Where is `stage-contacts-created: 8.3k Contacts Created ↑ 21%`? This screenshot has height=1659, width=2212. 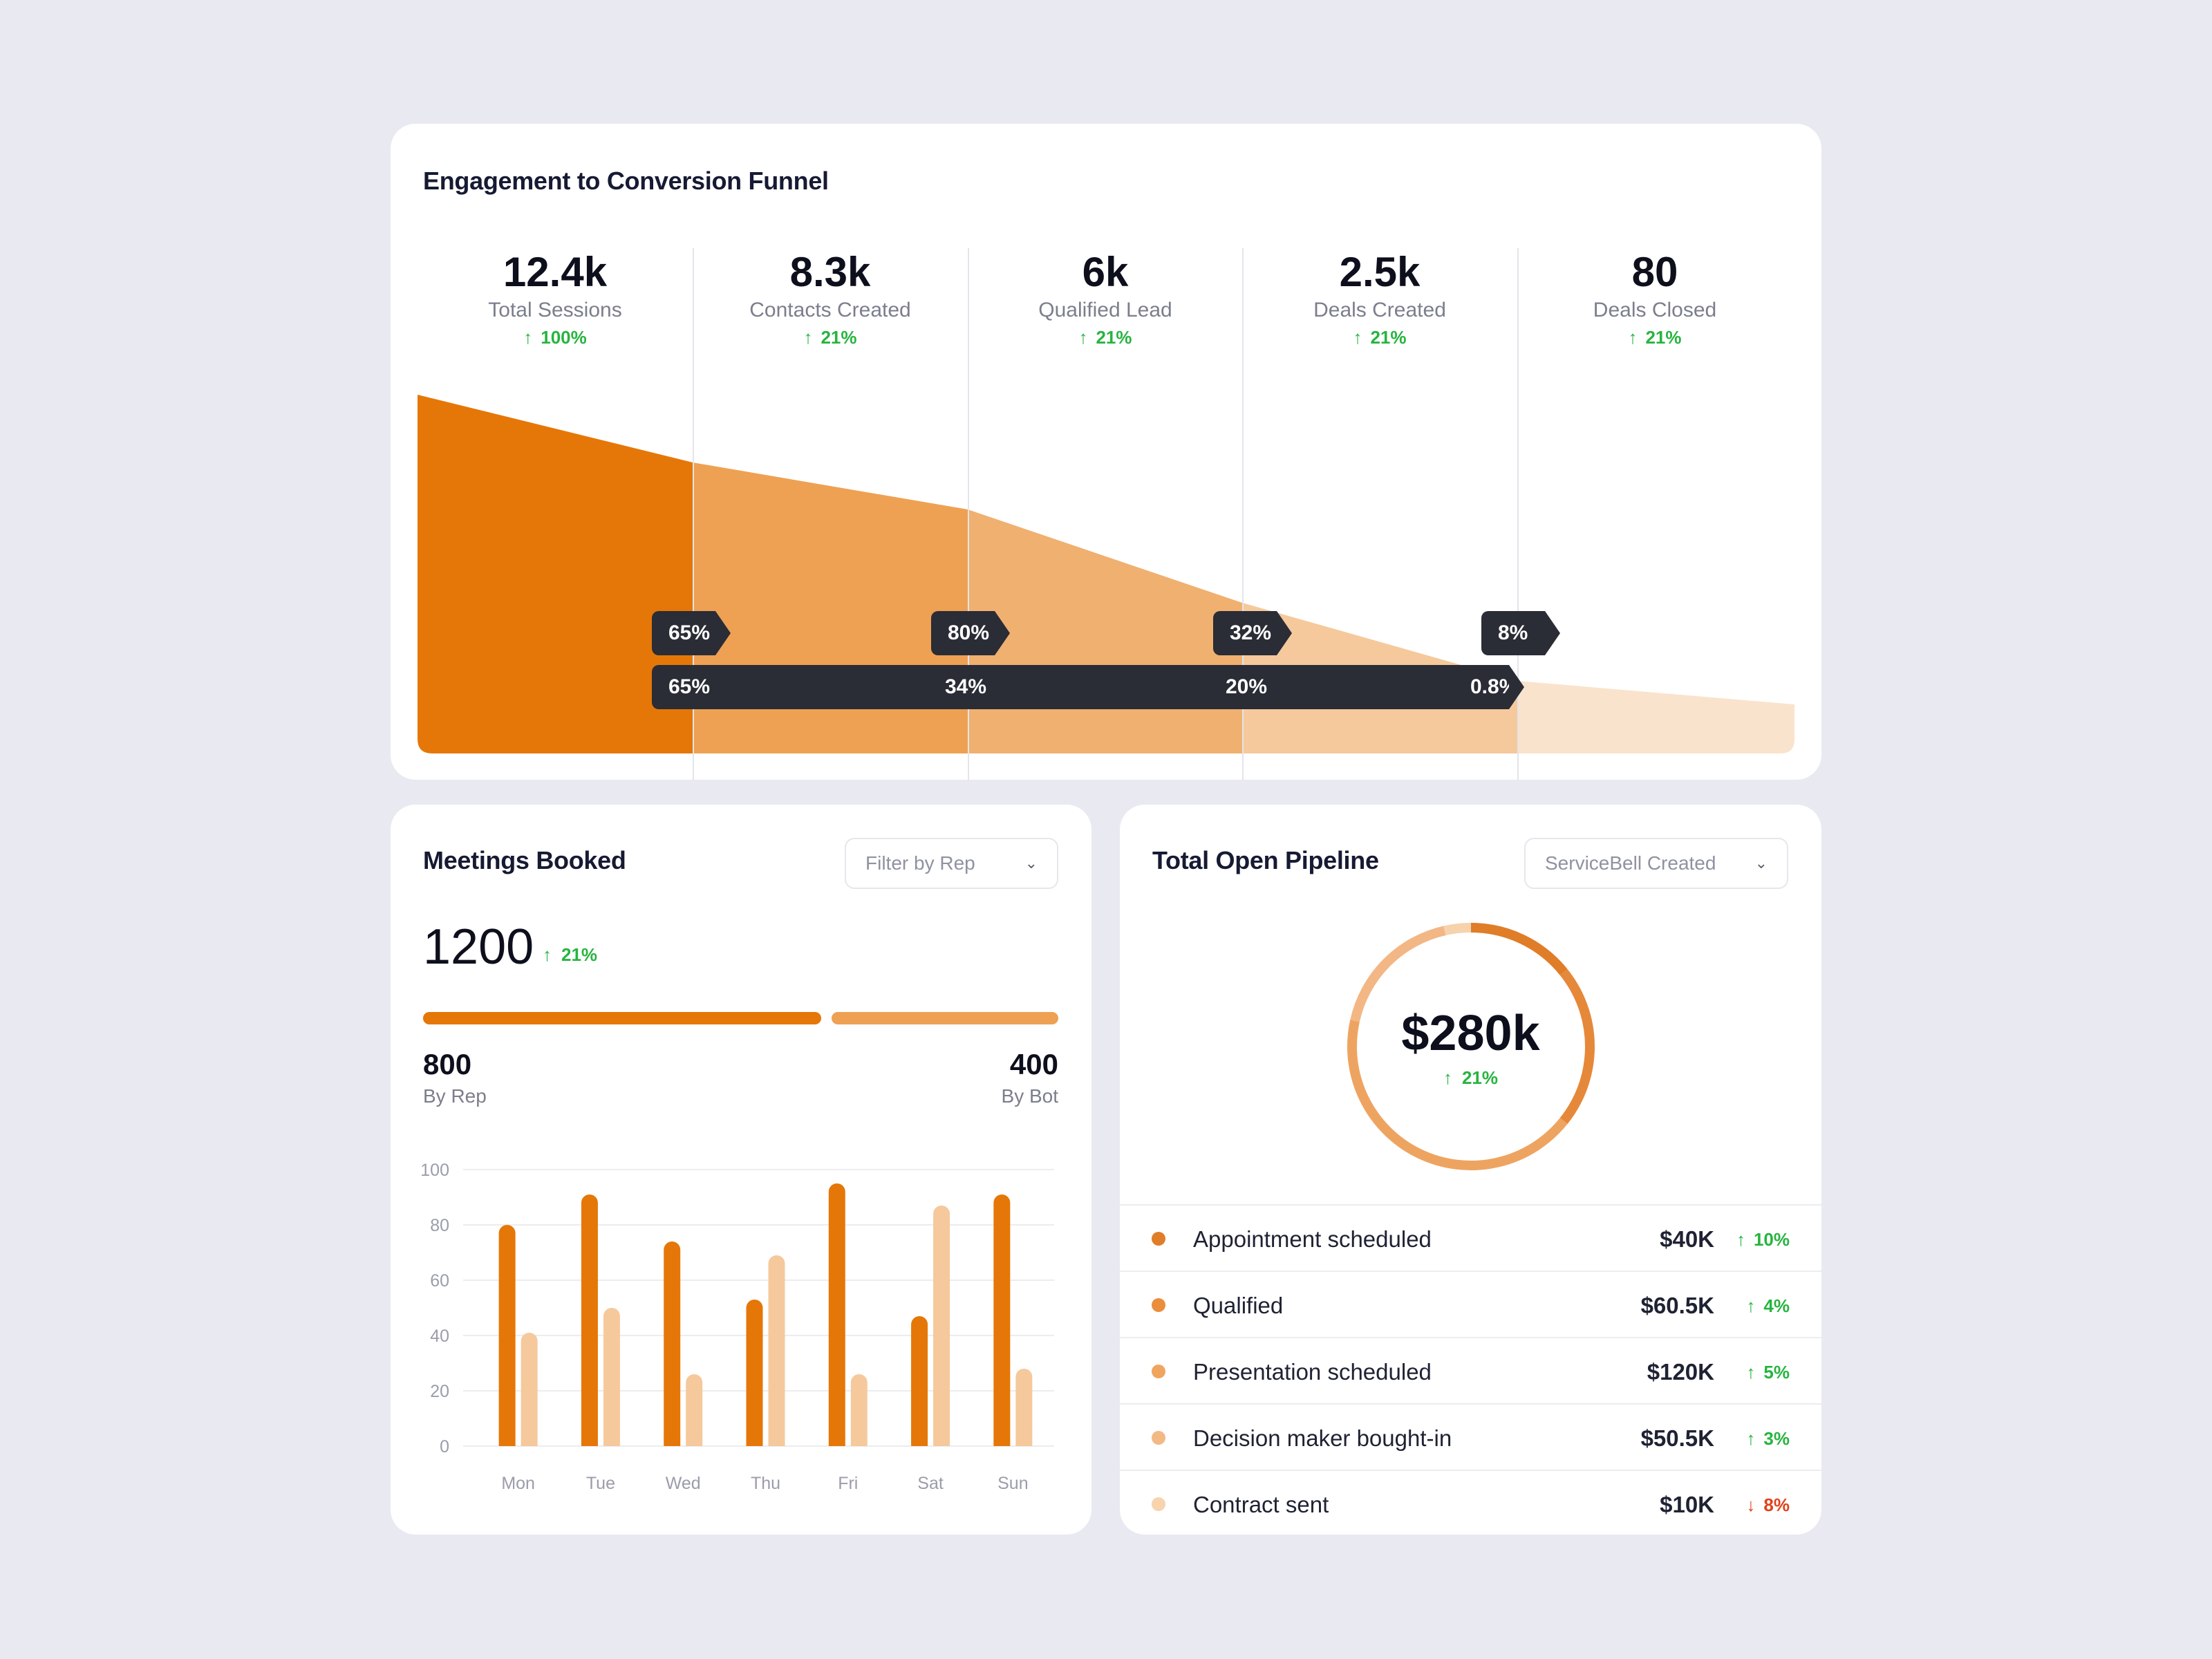 stage-contacts-created: 8.3k Contacts Created ↑ 21% is located at coordinates (831, 298).